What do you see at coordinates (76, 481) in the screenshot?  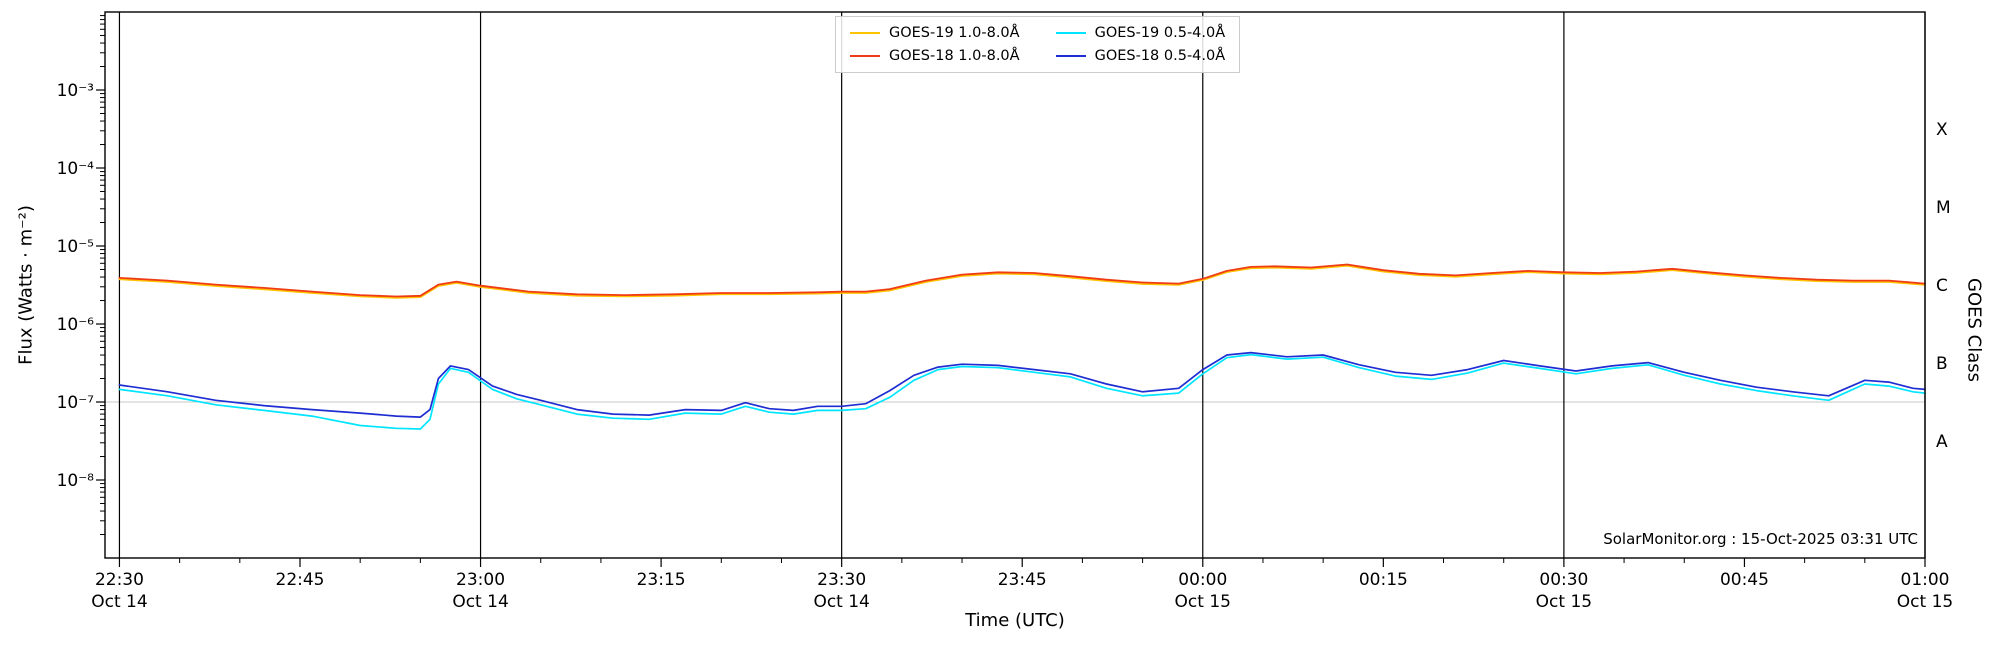 I see `y-tick-label: 10⁻⁸` at bounding box center [76, 481].